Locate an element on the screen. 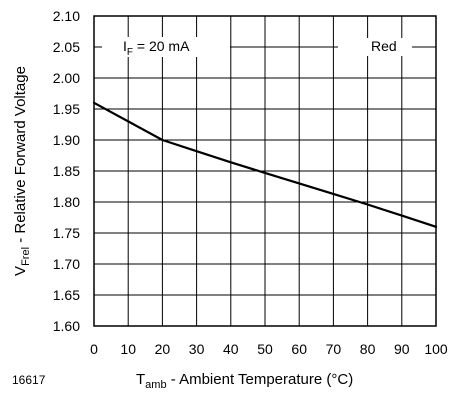 This screenshot has height=394, width=459. y-axis-title-rest: - Relative Forward Voltage is located at coordinates (20, 156).